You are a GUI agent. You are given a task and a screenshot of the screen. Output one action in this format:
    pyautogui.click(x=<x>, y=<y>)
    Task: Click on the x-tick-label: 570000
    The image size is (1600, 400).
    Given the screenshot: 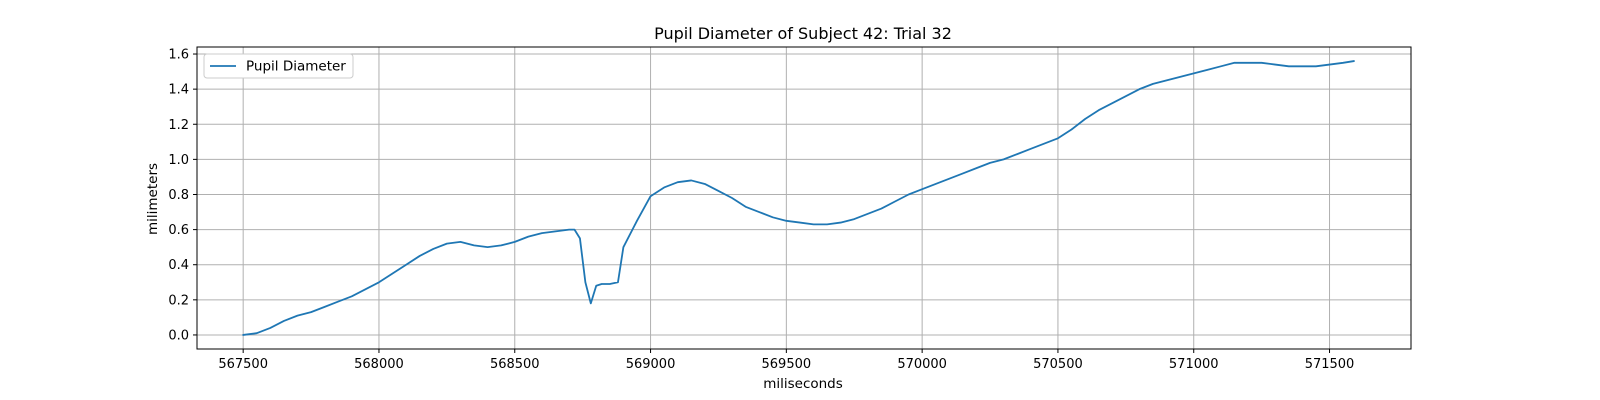 What is the action you would take?
    pyautogui.click(x=922, y=364)
    